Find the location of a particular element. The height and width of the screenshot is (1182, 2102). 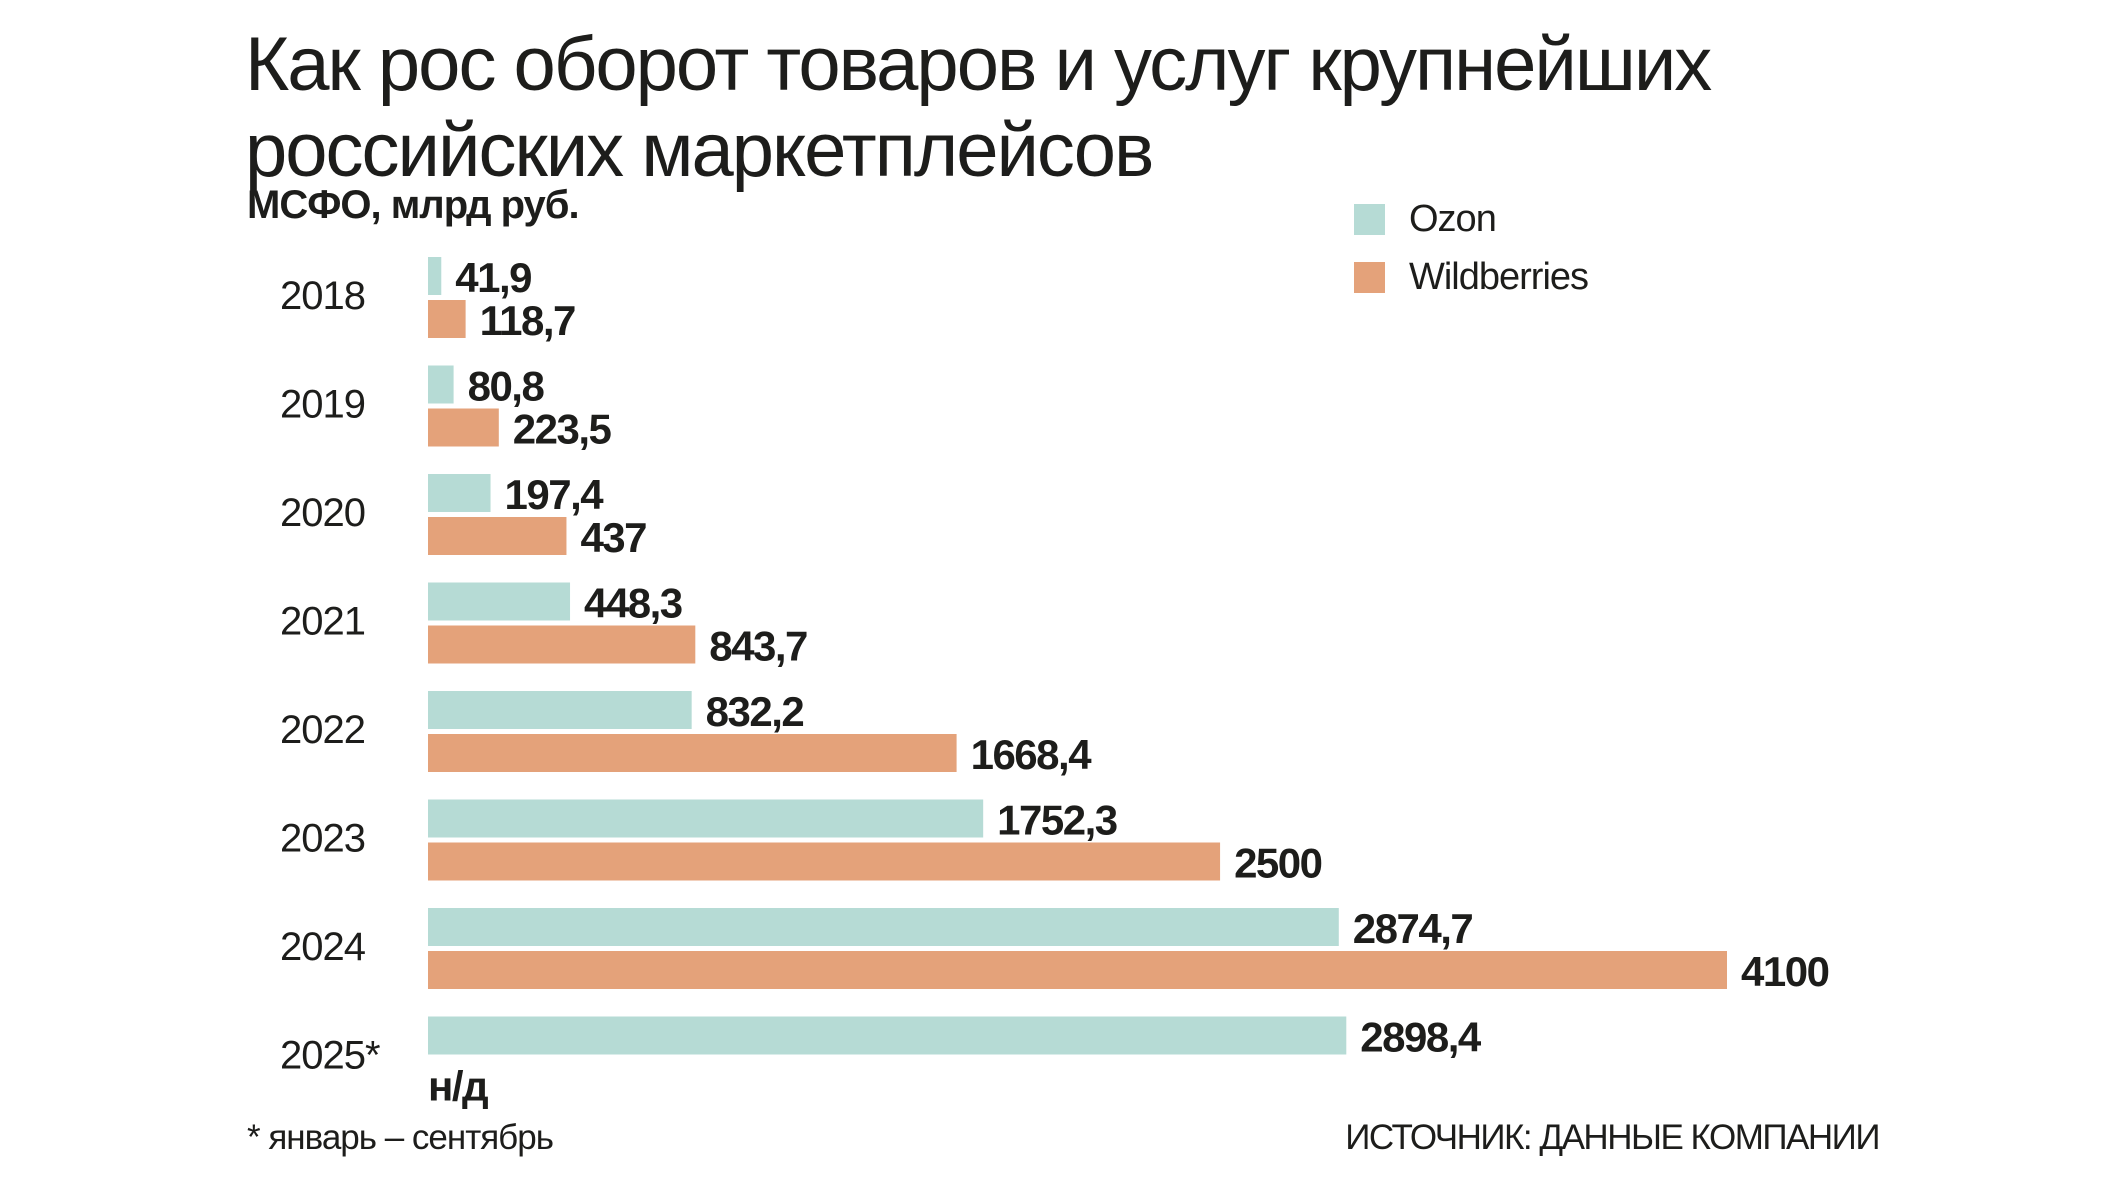

value-label-wildberries: 223,5 is located at coordinates (562, 429).